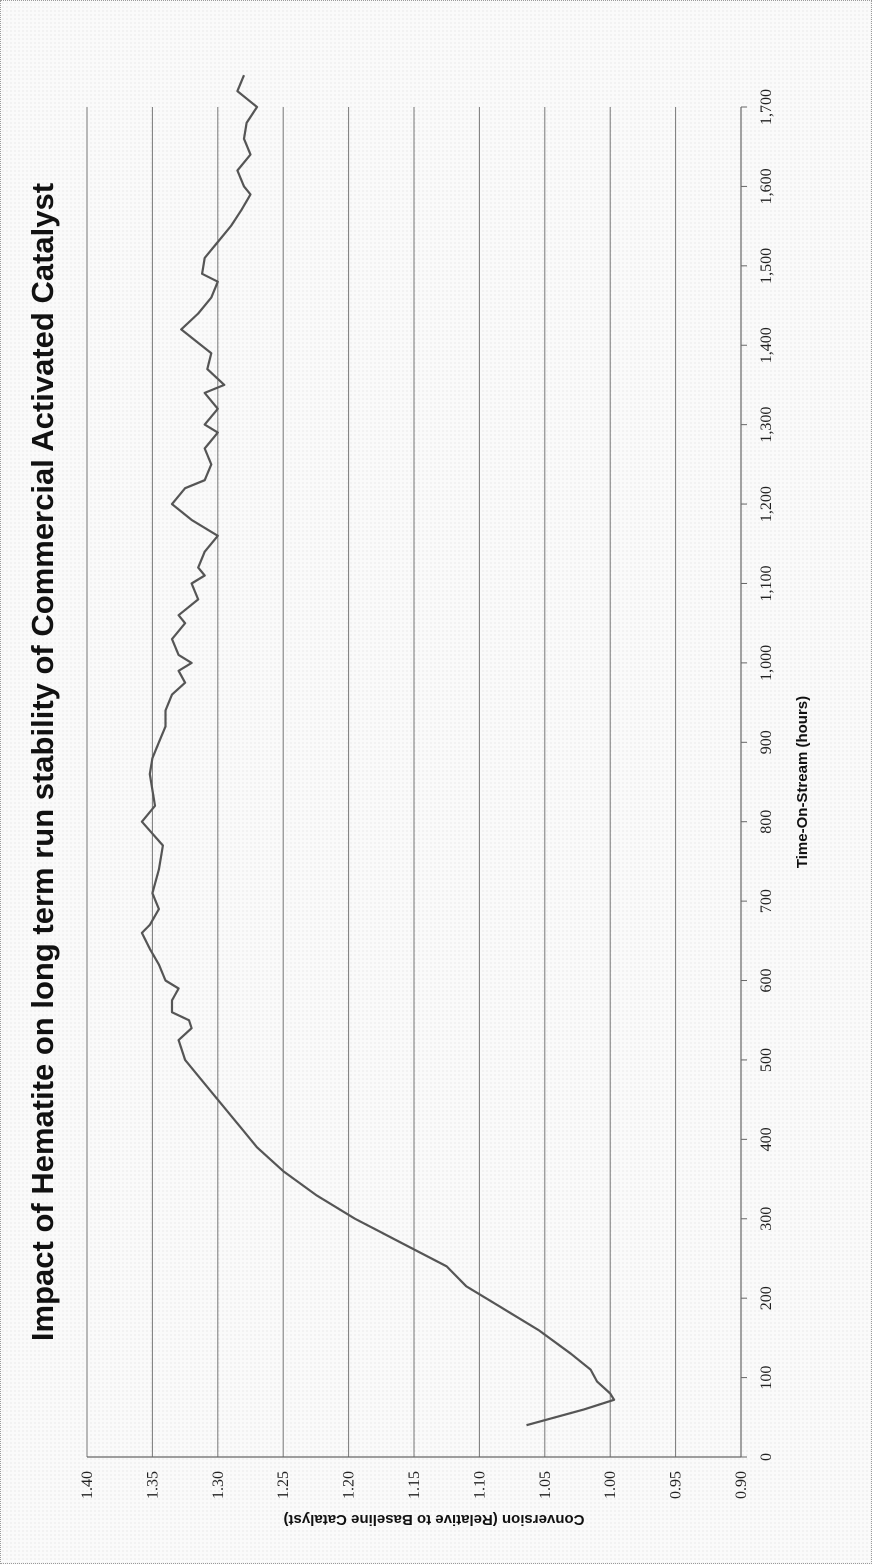 This screenshot has width=872, height=1565. Describe the element at coordinates (414, 1485) in the screenshot. I see `y-tick-label: 1.15` at that location.